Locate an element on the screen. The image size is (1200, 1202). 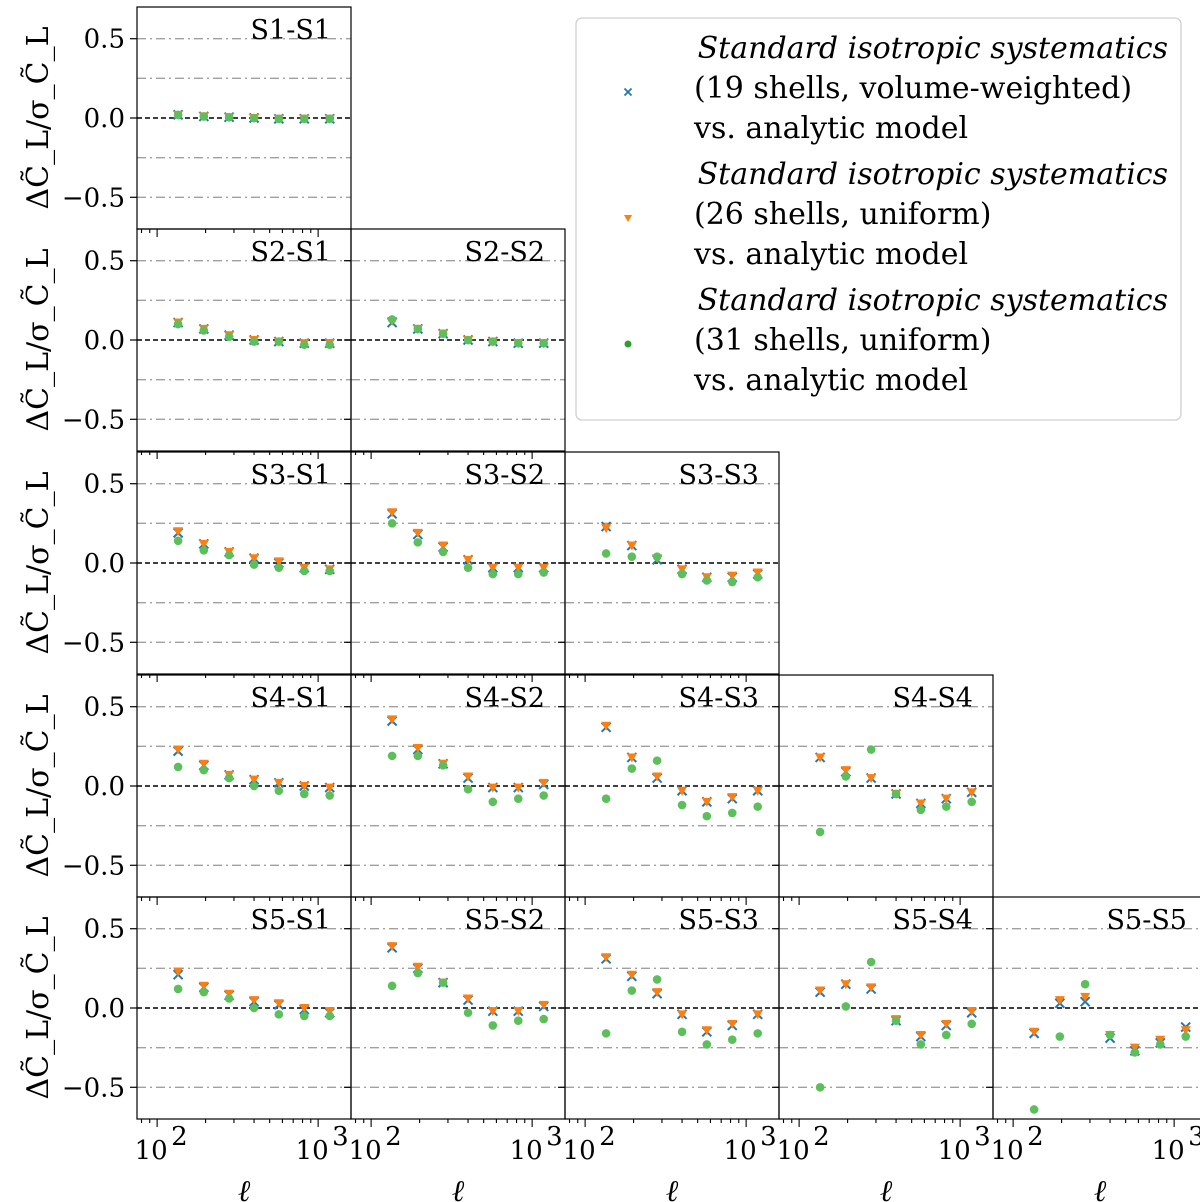
panel-title: S3-S3 is located at coordinates (719, 475).